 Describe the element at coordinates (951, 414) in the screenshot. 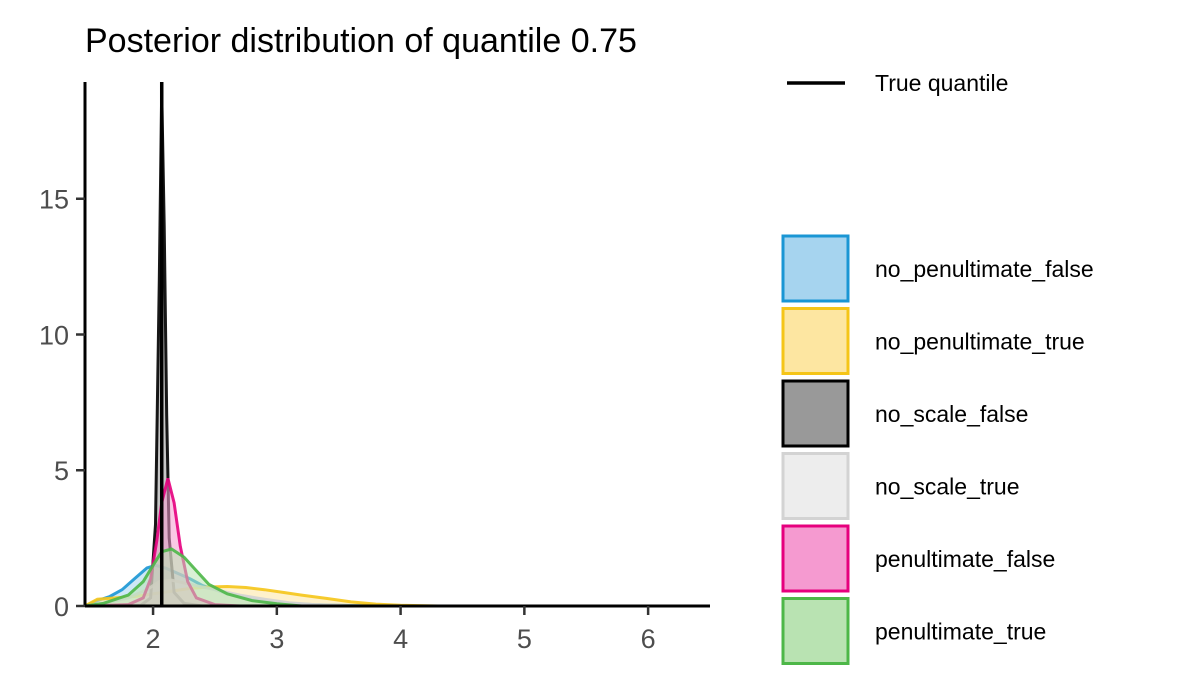

I see `legend-label-no_scale_false: no_scale_false` at that location.